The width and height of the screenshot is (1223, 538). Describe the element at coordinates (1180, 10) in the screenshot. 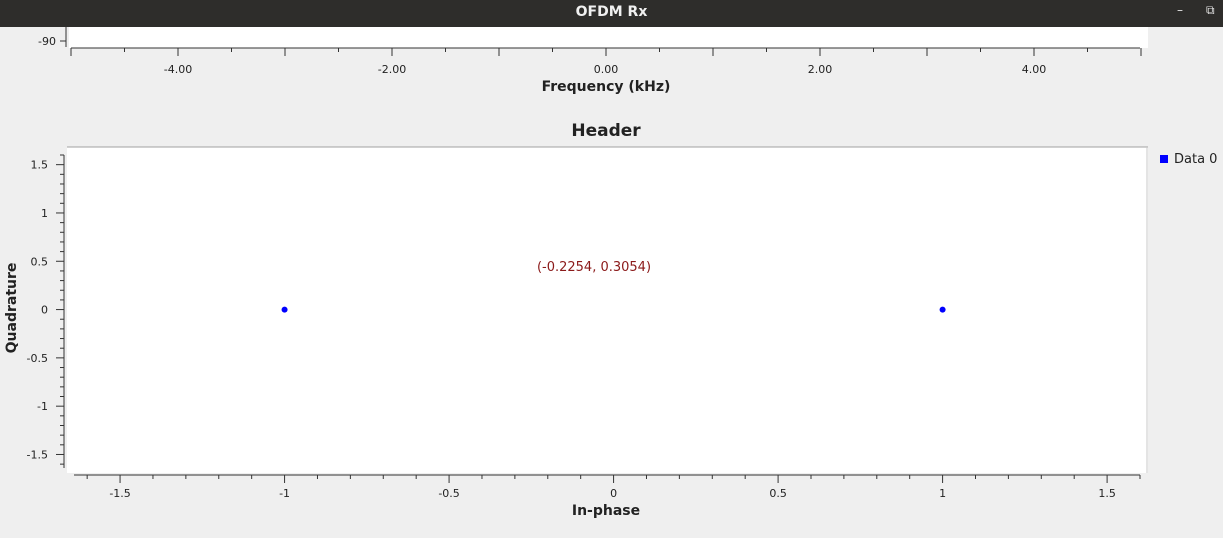

I see `minimize-icon: –` at that location.